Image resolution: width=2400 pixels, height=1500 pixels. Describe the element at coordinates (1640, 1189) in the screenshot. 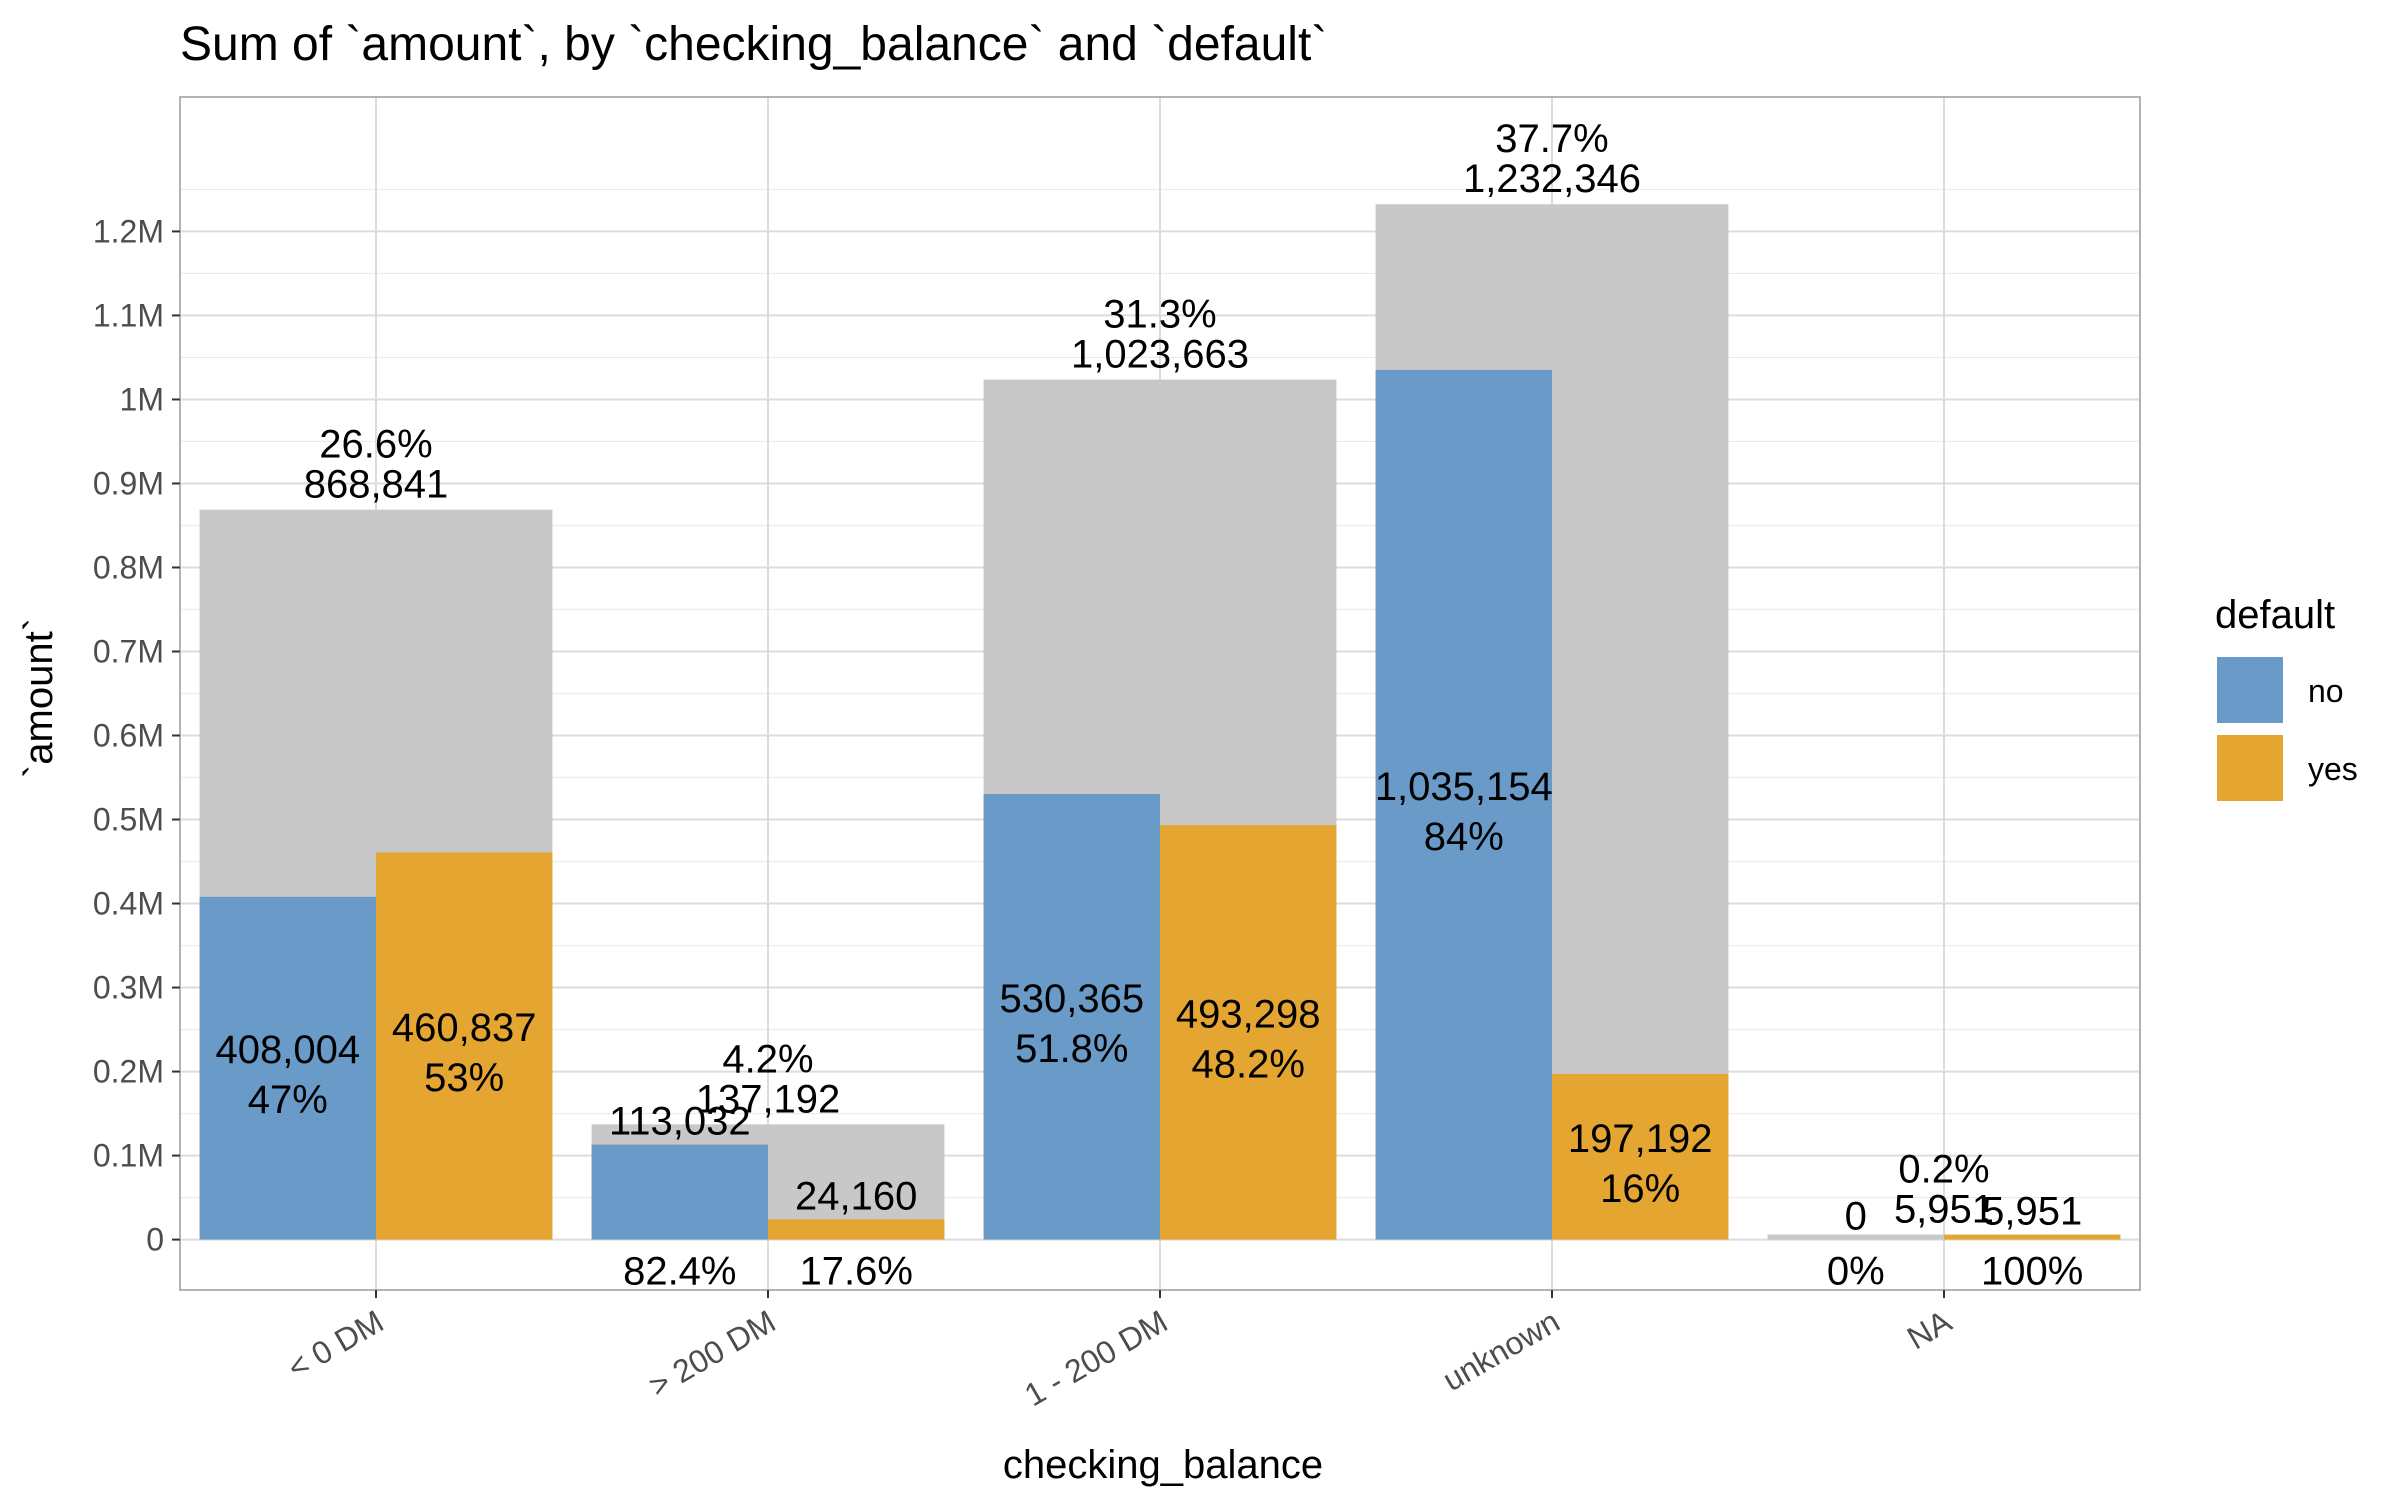

I see `series-percent-label: 16%` at that location.